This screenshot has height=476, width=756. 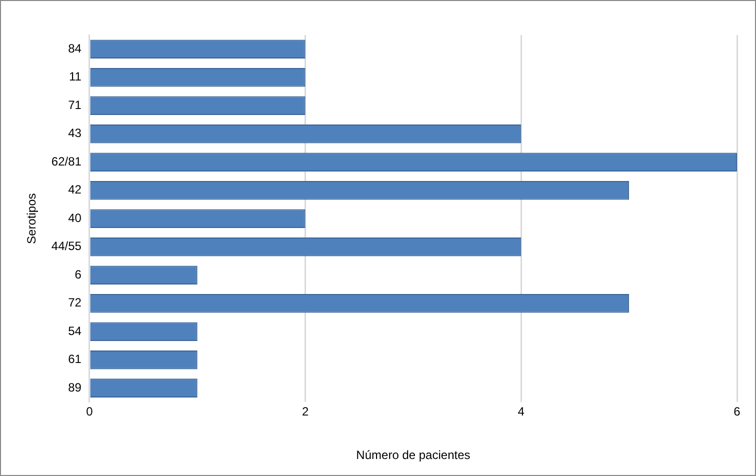 What do you see at coordinates (66, 246) in the screenshot?
I see `y-tick-label: 44/55` at bounding box center [66, 246].